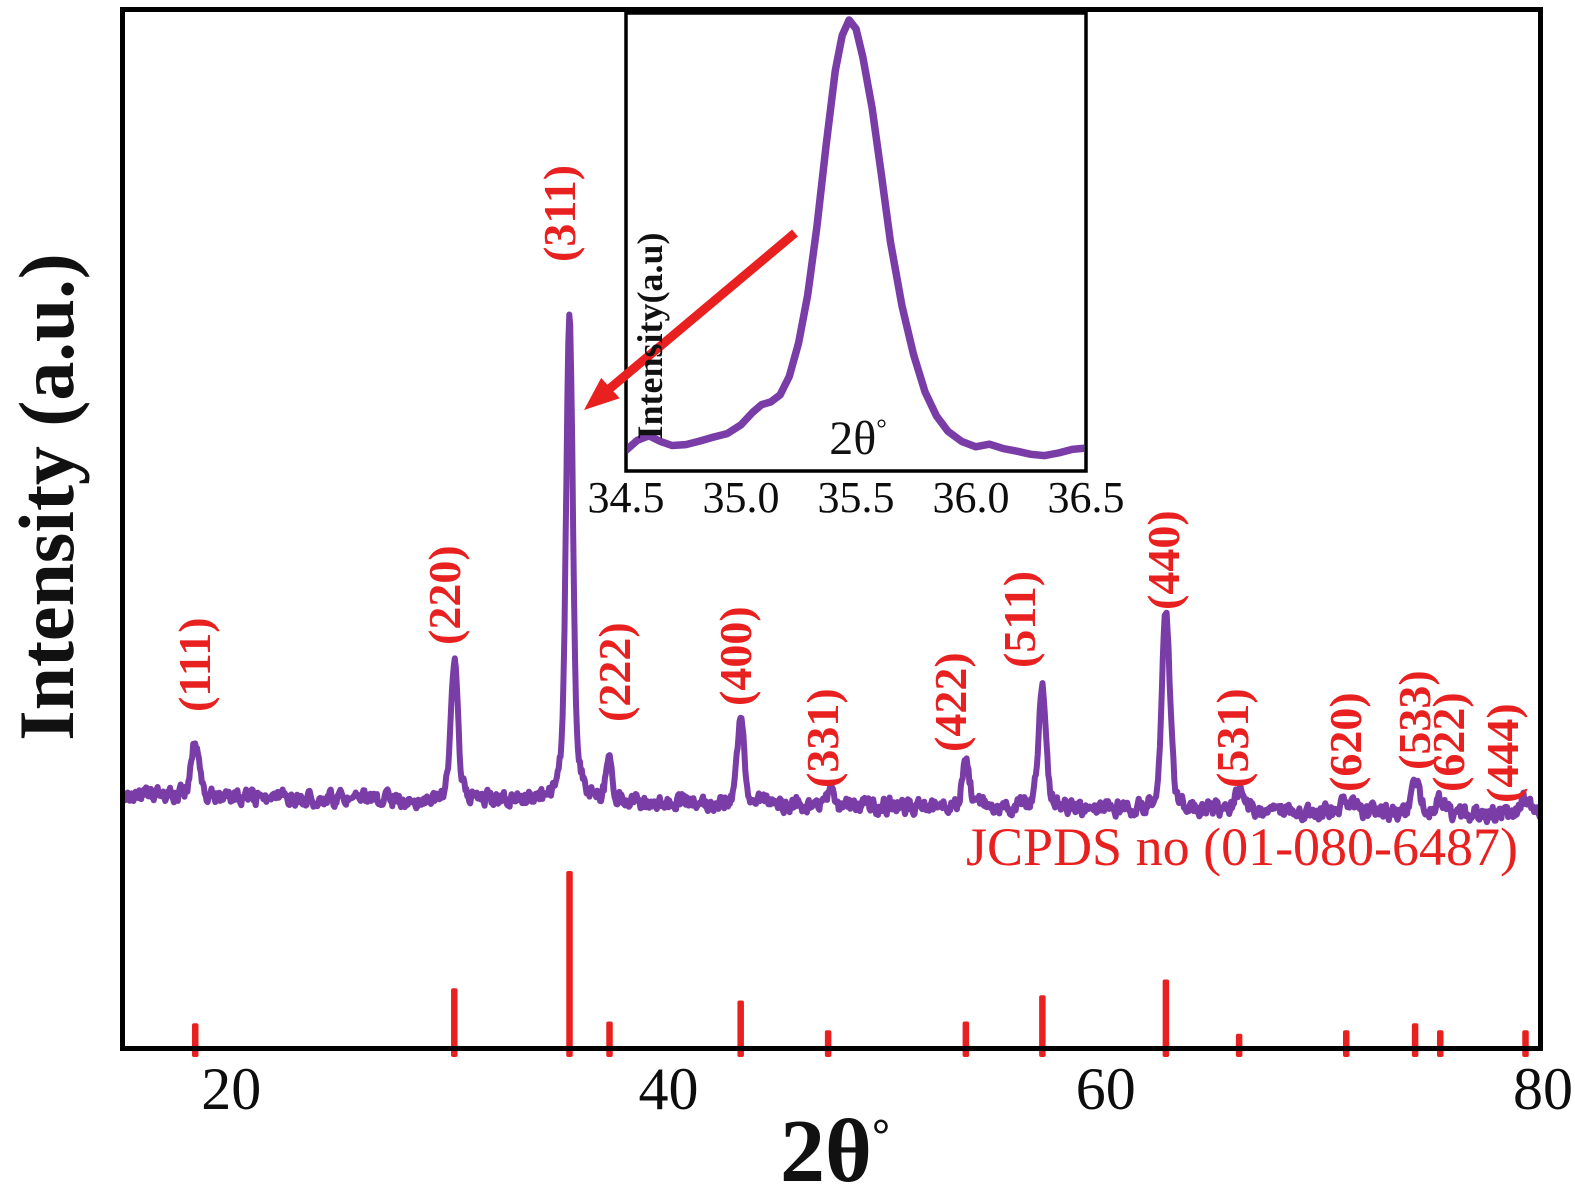 This screenshot has height=1199, width=1575. What do you see at coordinates (971, 497) in the screenshot?
I see `inset-x-tick-label-36.0: 36.0` at bounding box center [971, 497].